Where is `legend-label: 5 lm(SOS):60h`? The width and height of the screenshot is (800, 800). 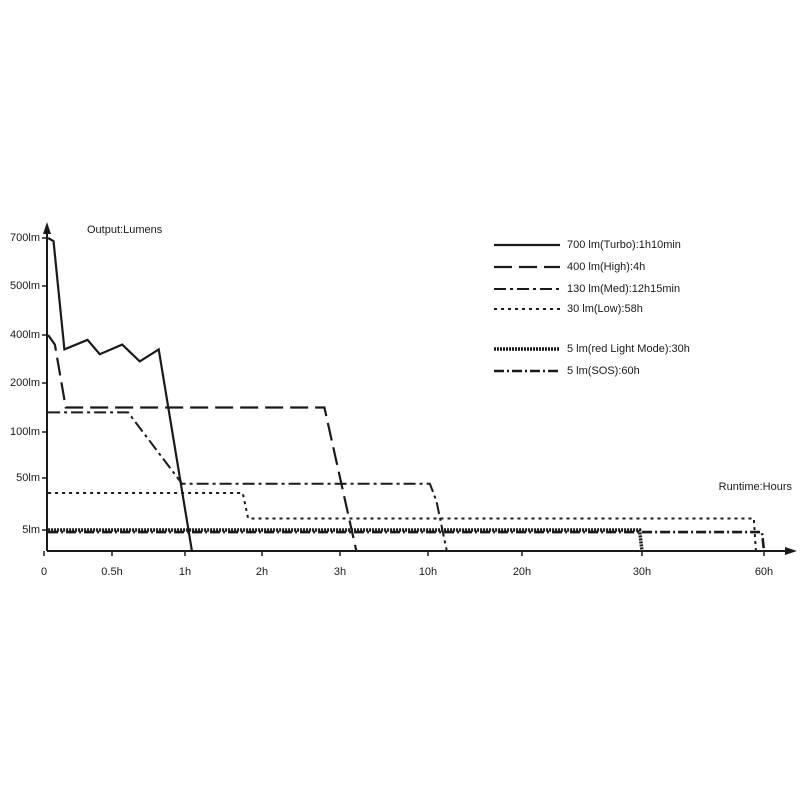 legend-label: 5 lm(SOS):60h is located at coordinates (603, 371).